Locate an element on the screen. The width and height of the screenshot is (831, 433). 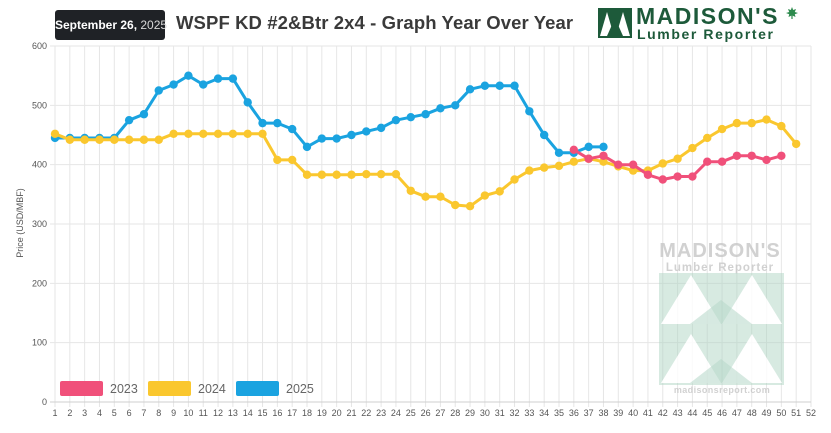
x-tick-label: 28 is located at coordinates (455, 413).